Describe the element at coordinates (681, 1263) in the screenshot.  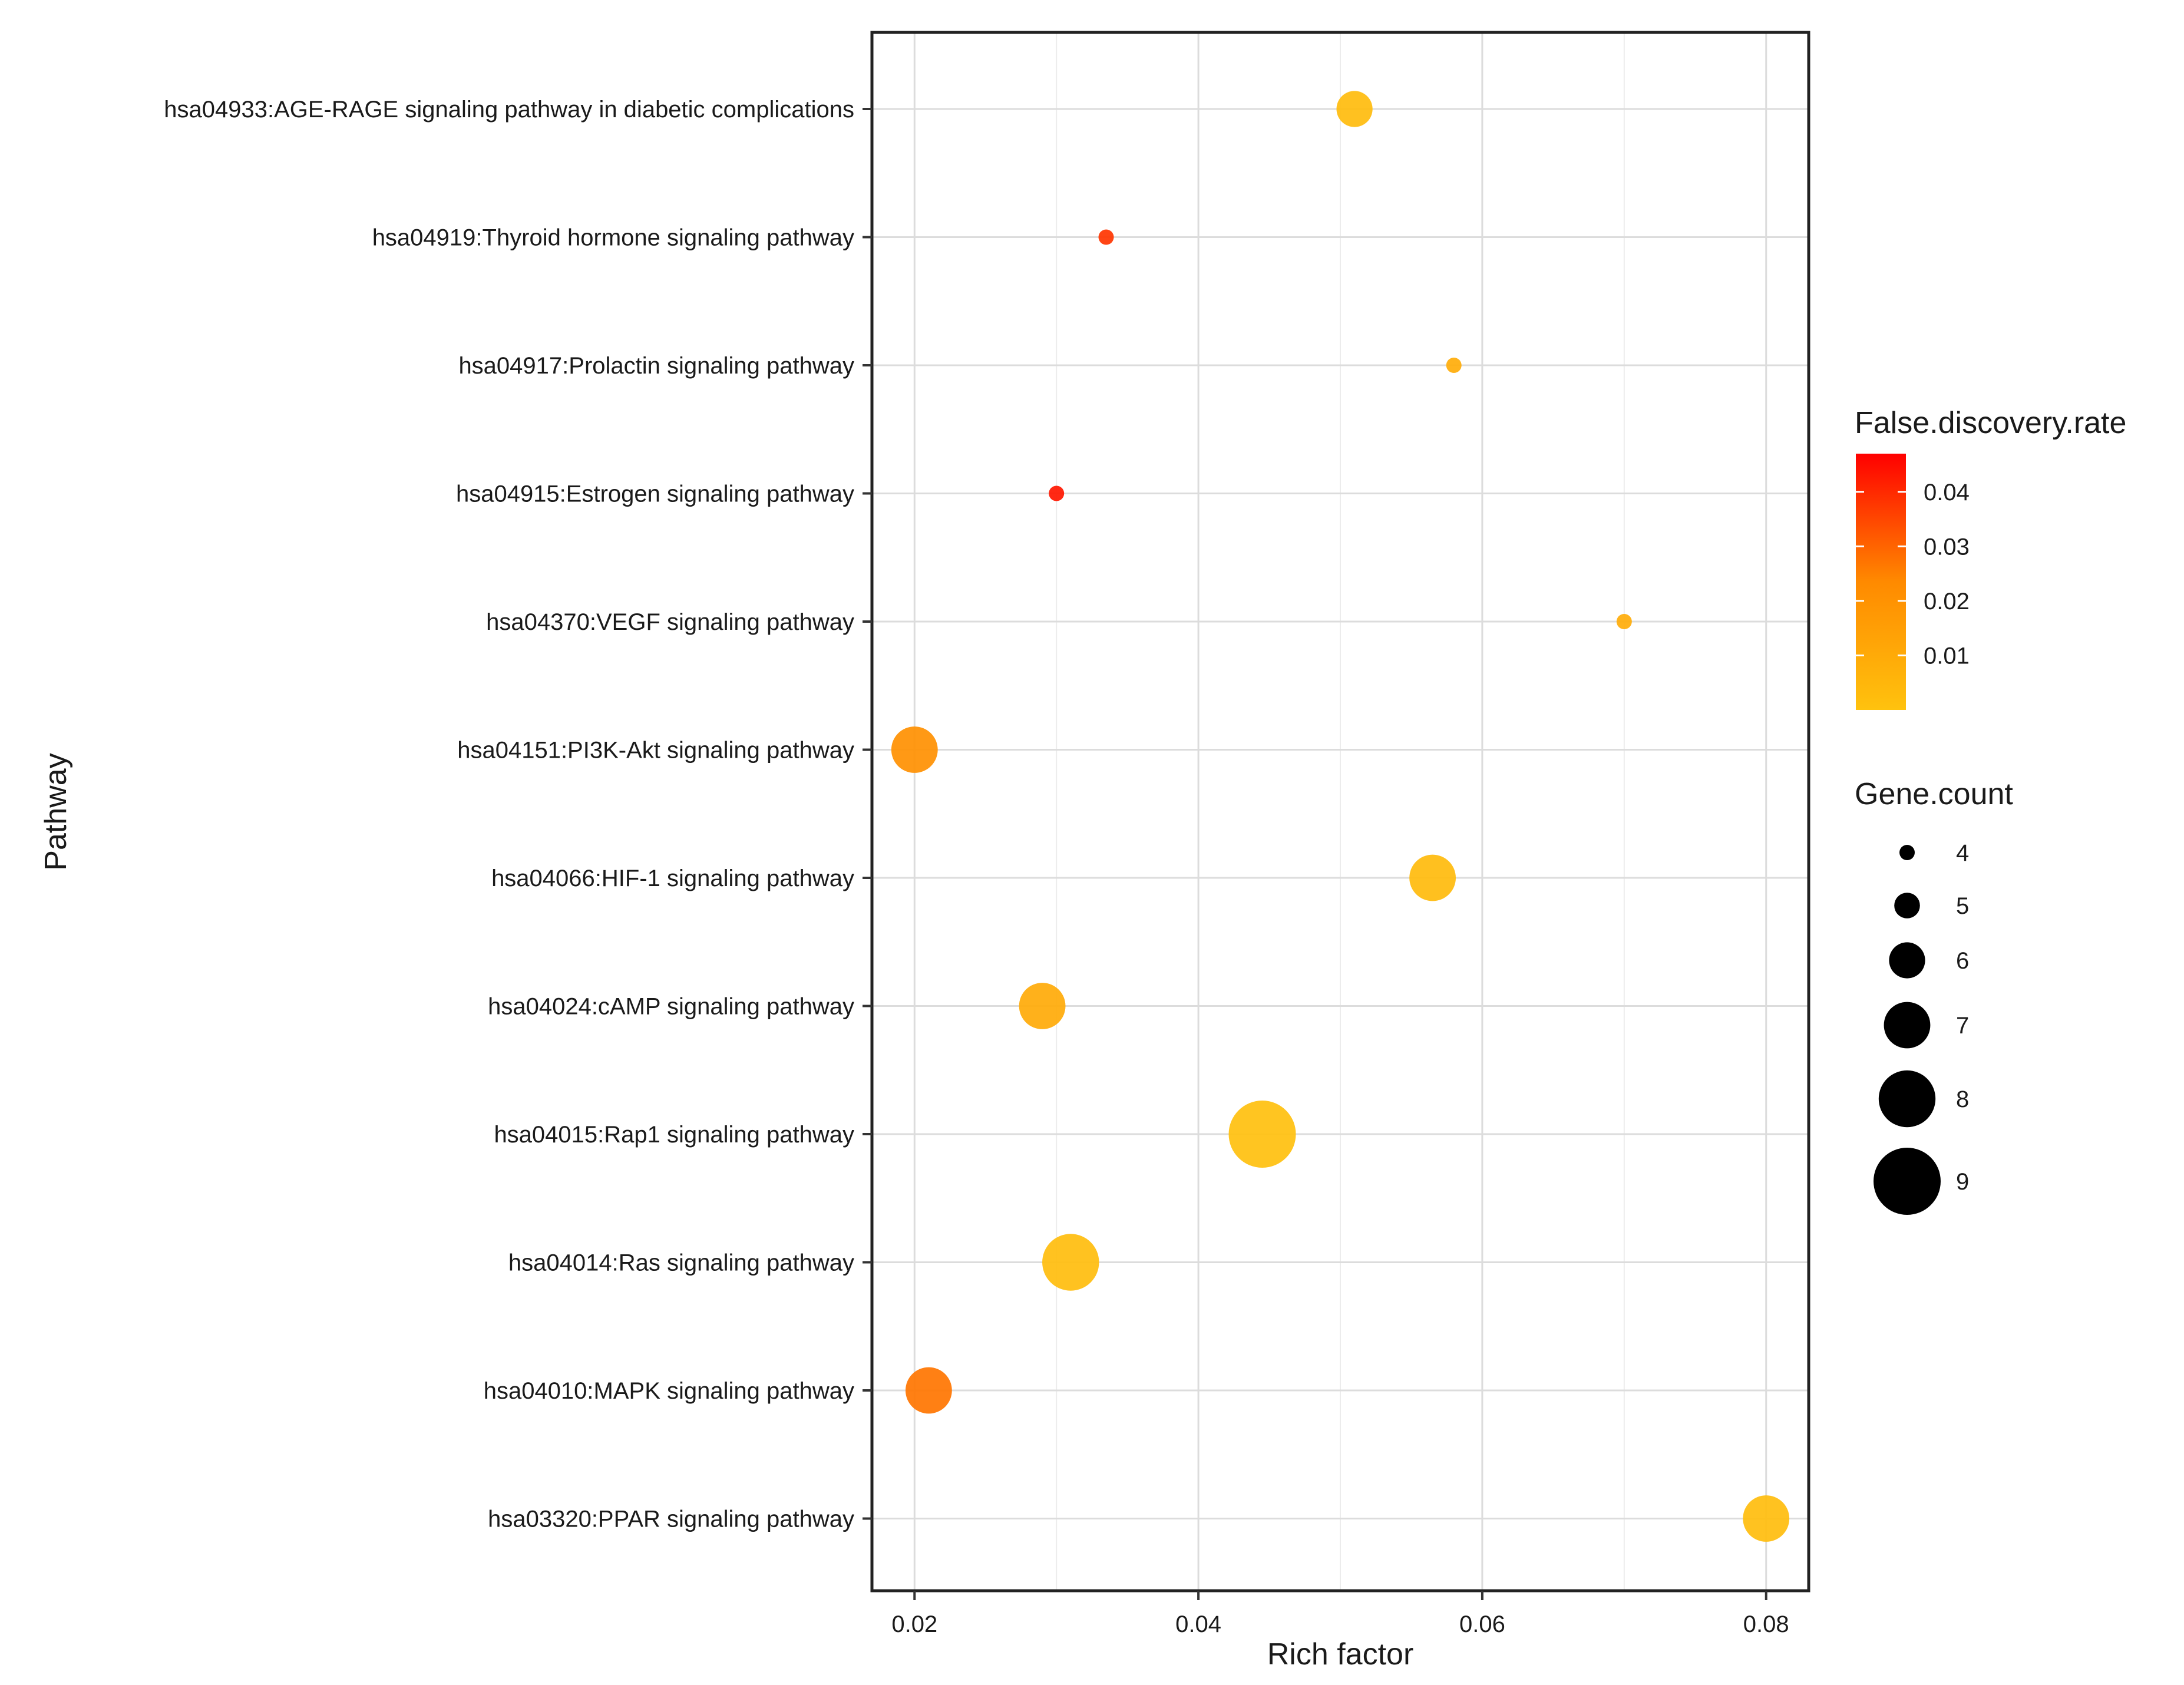
I see `y-tick-label: hsa04014:Ras signaling pathway` at that location.